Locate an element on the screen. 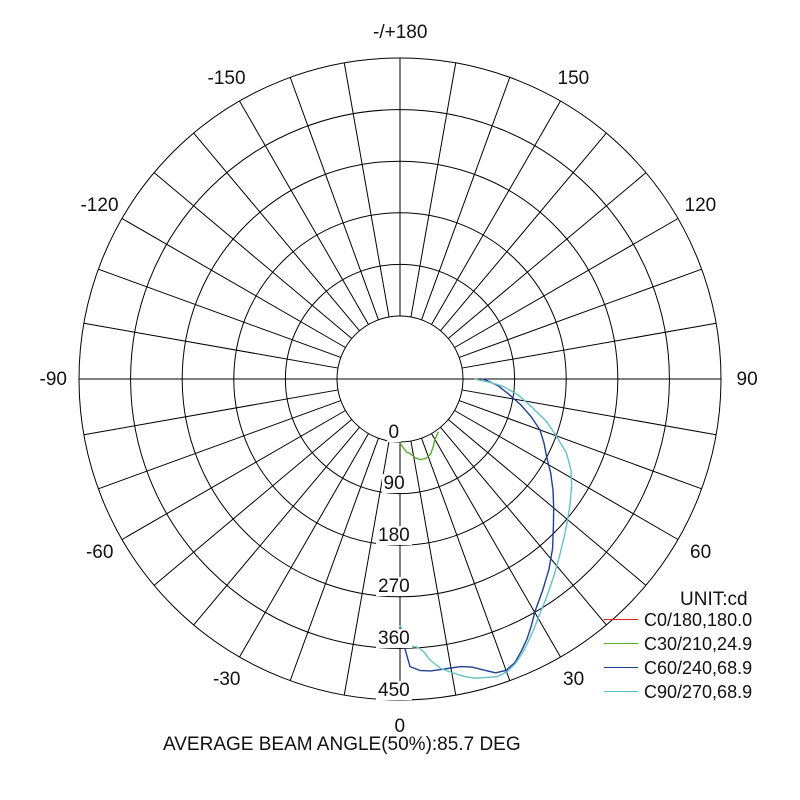 This screenshot has height=800, width=800. legend-label: C90/270,68.9 is located at coordinates (698, 692).